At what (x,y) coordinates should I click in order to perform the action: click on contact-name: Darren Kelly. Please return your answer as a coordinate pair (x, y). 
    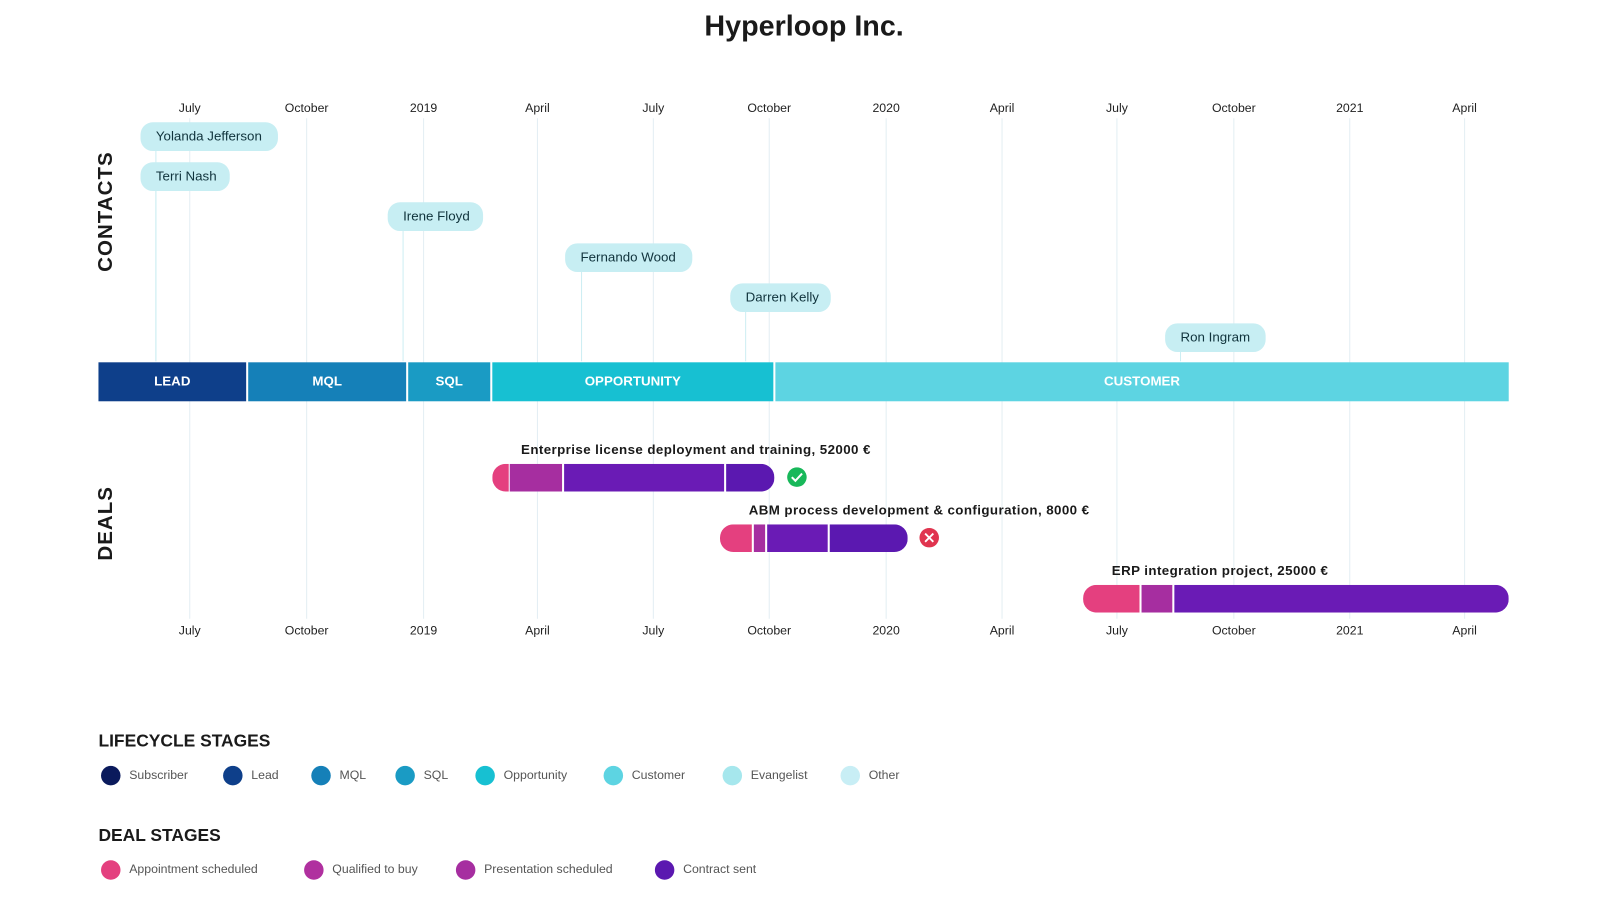
    Looking at the image, I should click on (783, 297).